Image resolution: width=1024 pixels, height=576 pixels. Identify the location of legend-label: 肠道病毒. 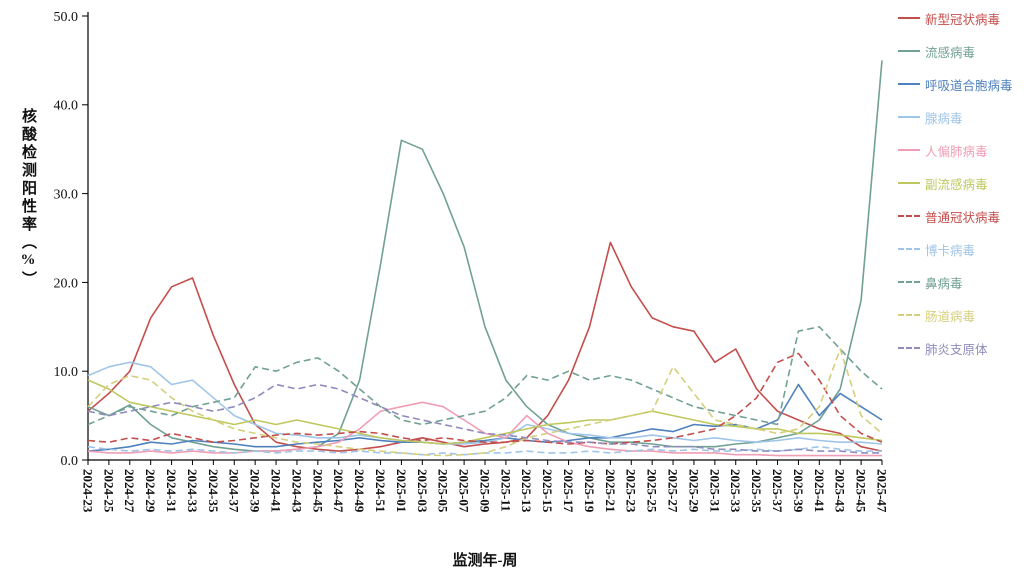
(950, 316).